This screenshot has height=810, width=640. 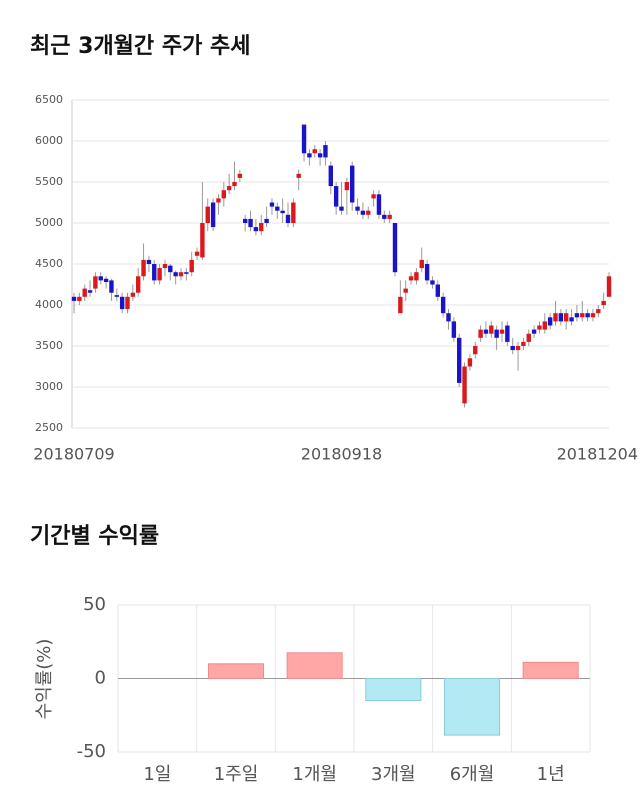 I want to click on y-tick-label: 5500, so click(x=49, y=181).